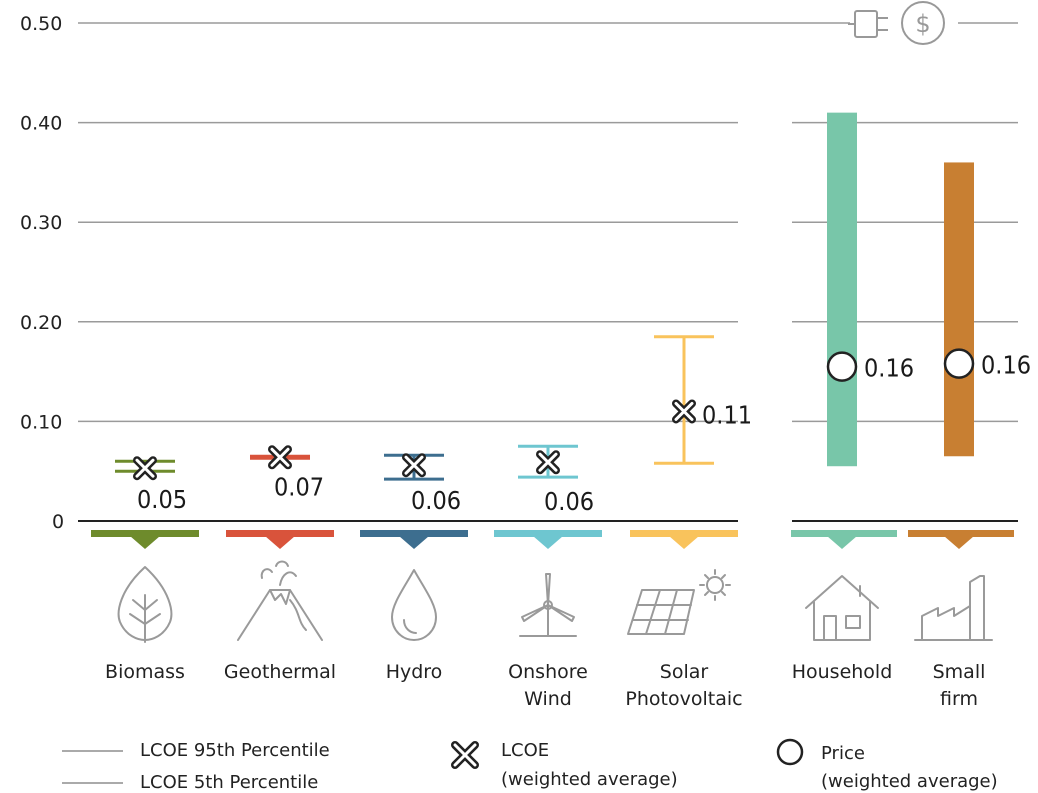 This screenshot has height=793, width=1038. I want to click on category-label: Solar, so click(684, 672).